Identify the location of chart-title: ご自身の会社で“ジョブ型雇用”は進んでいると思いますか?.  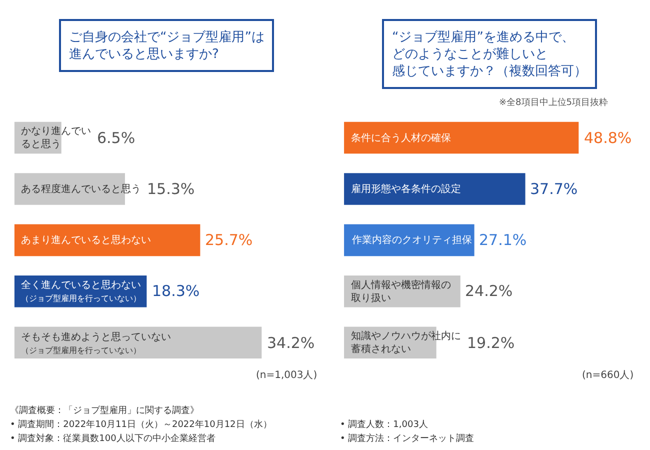
(166, 45).